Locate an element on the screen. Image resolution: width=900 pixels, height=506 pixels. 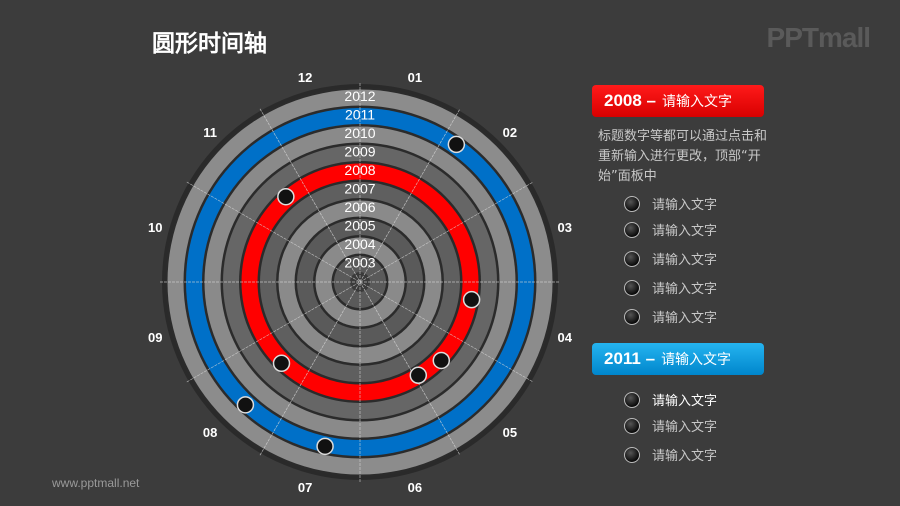
year-label: 2003 is located at coordinates (359, 263).